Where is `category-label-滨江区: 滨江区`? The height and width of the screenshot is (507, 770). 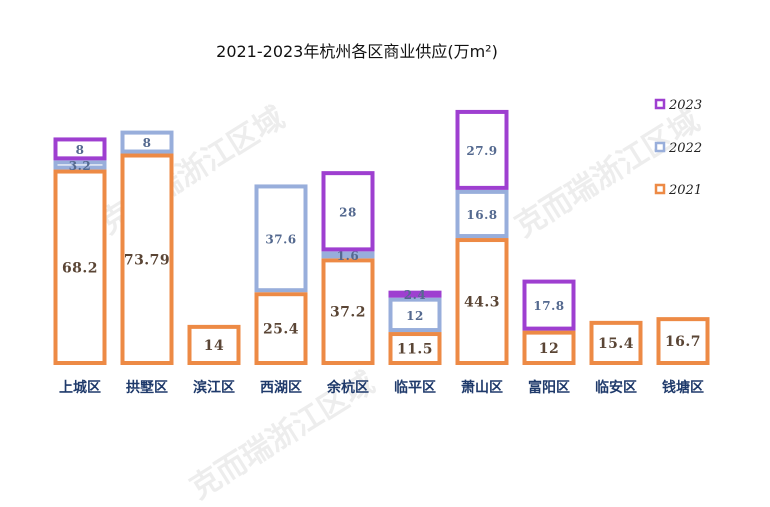
category-label-滨江区: 滨江区 is located at coordinates (214, 387).